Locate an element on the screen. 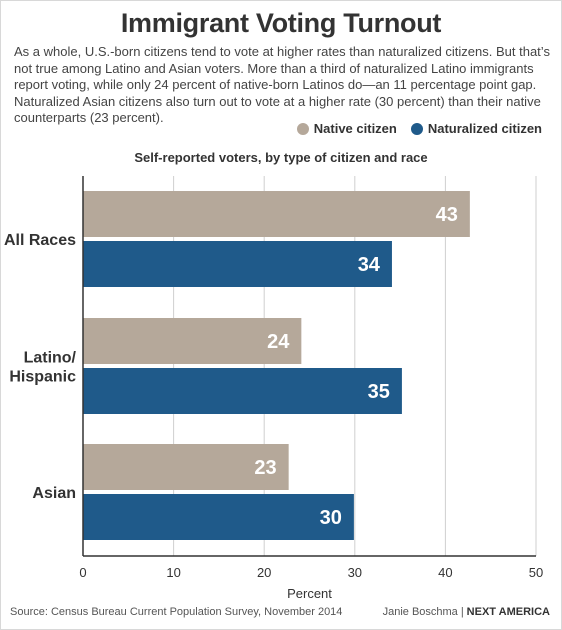 This screenshot has height=630, width=562. bar-value-label: 34 is located at coordinates (369, 265).